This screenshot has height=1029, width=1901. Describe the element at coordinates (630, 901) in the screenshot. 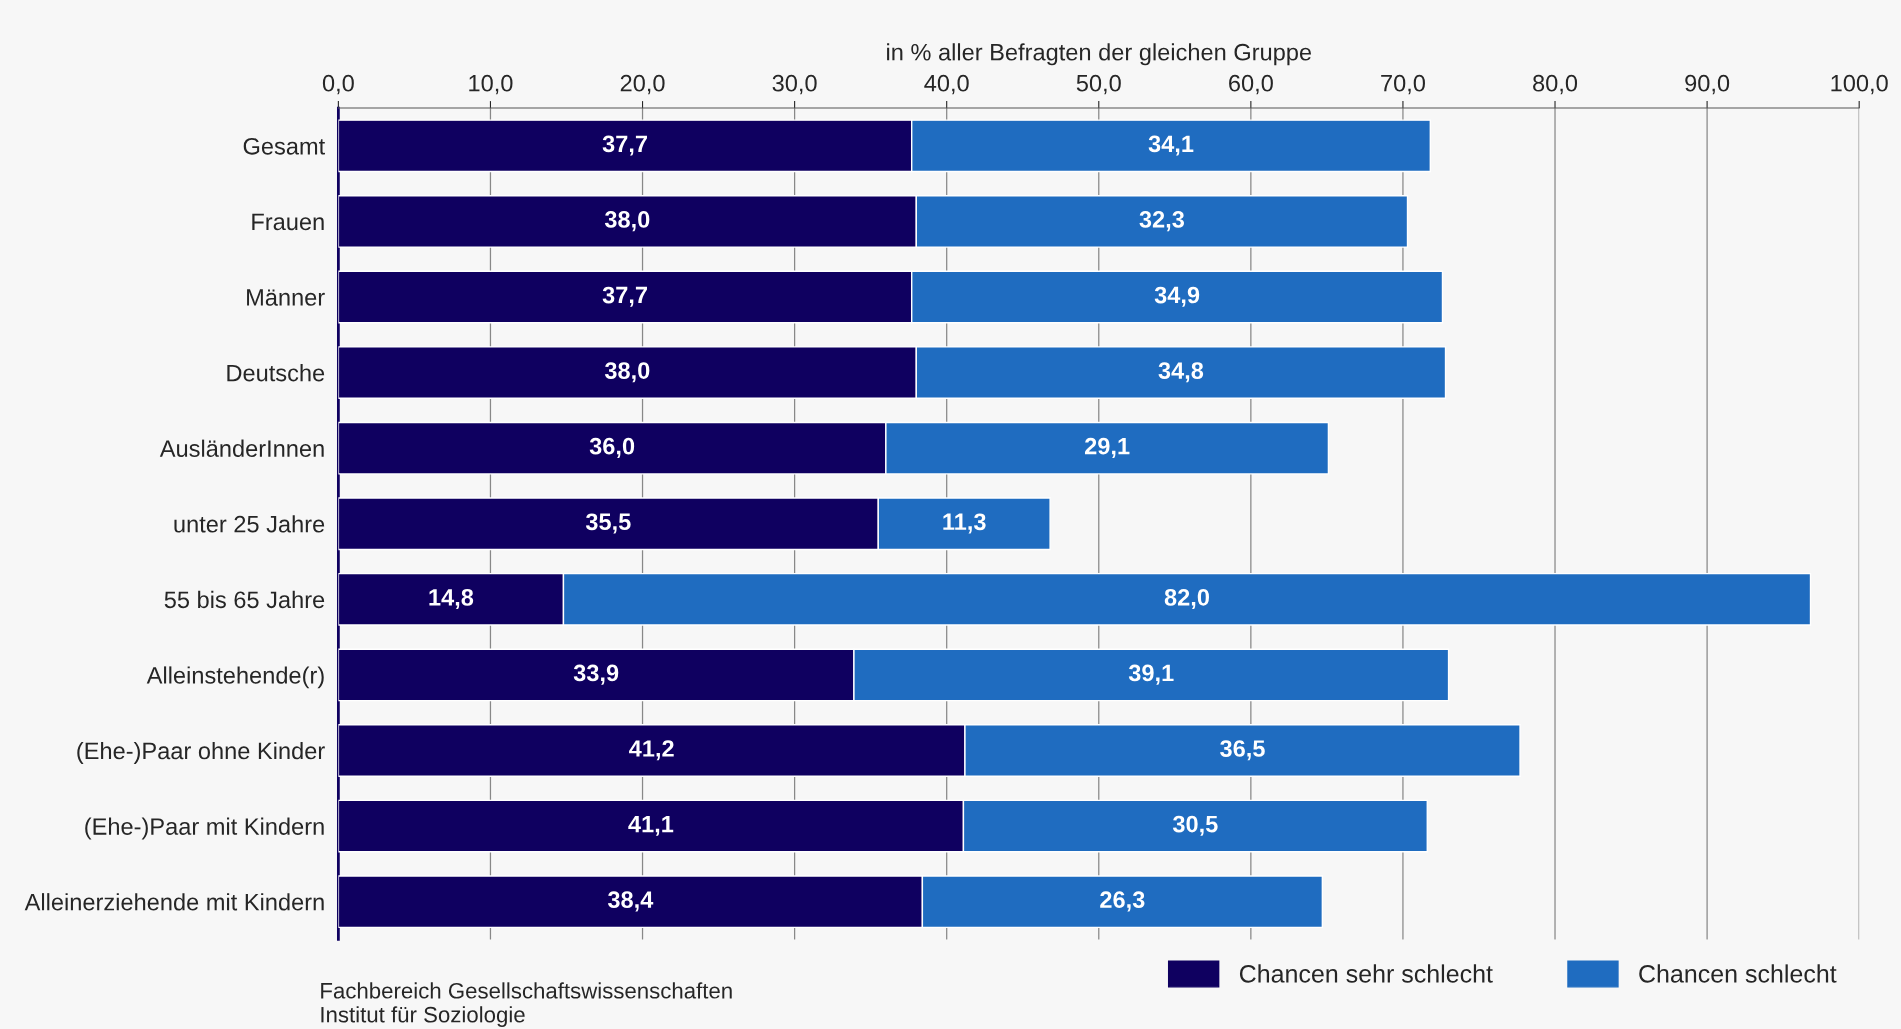

I see `data-label: 38,4` at that location.